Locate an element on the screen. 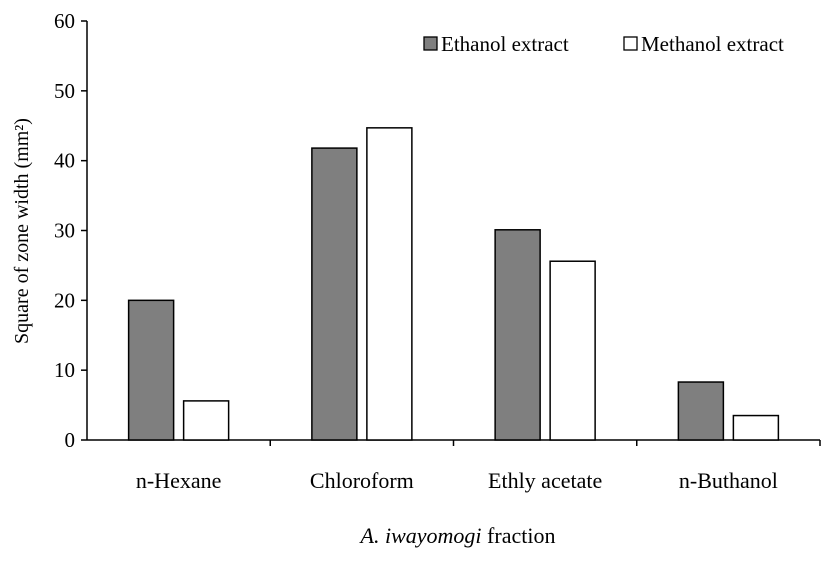  y-tick-label: 50 is located at coordinates (64, 91).